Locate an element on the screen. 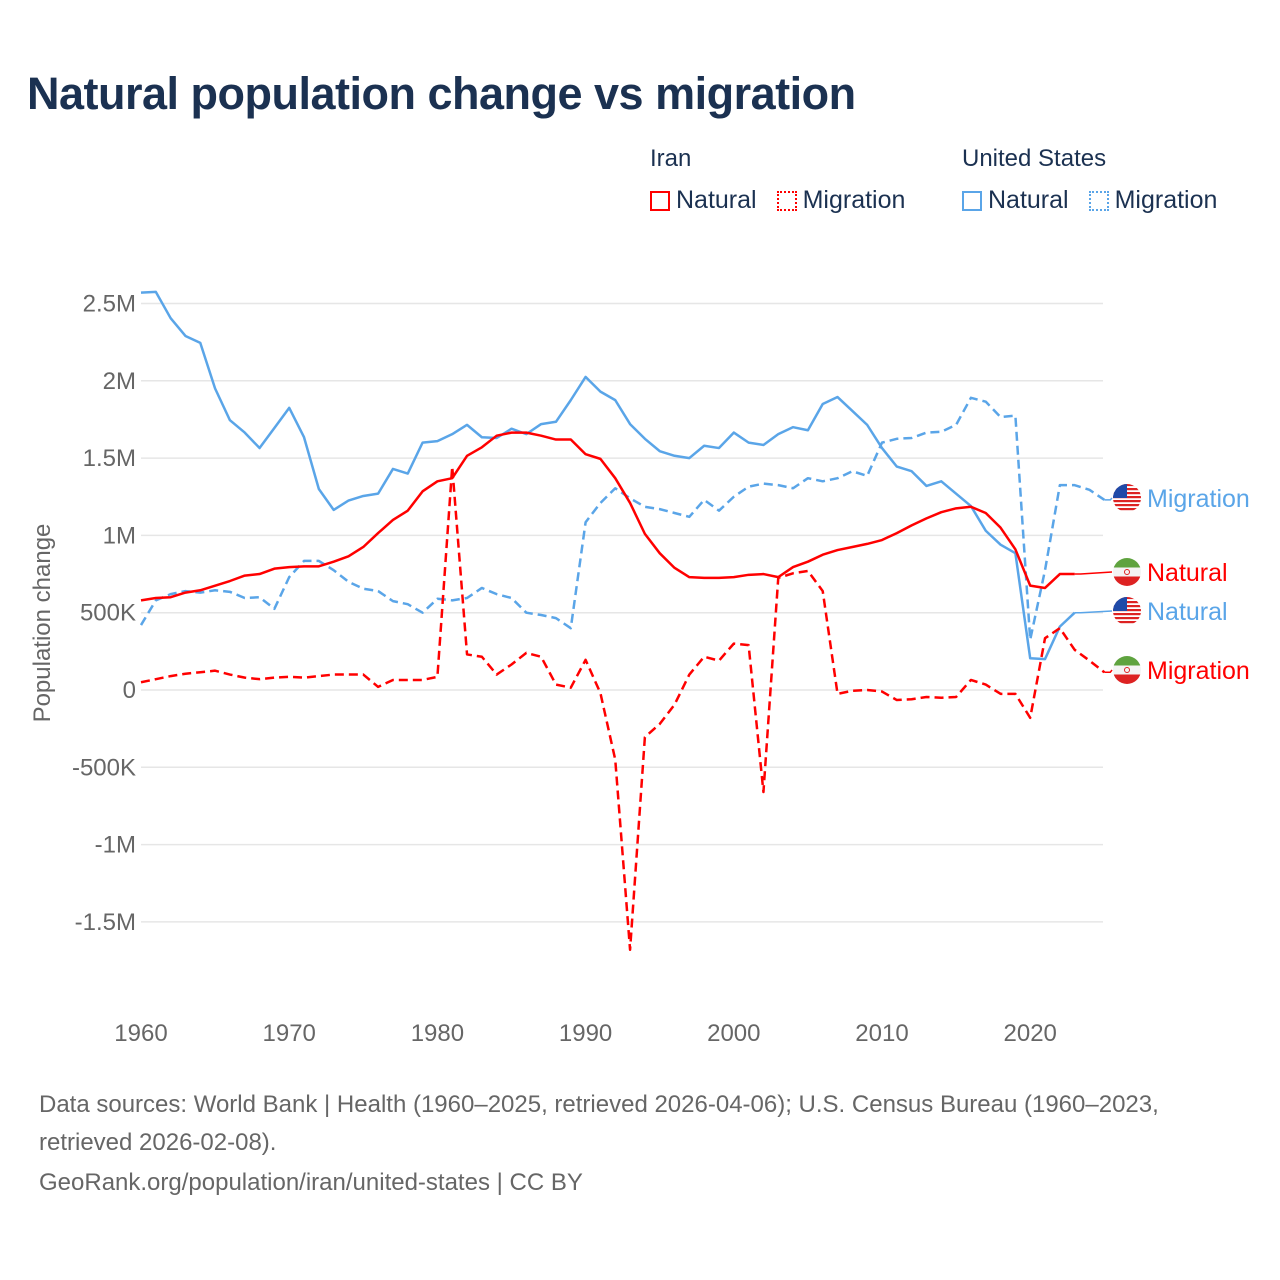  legend-item-iran-migration: Migration is located at coordinates (841, 200).